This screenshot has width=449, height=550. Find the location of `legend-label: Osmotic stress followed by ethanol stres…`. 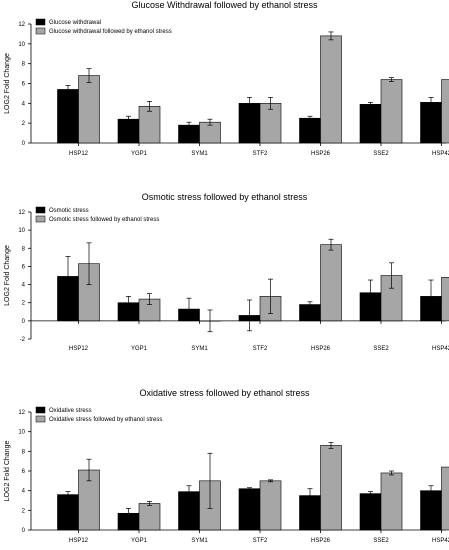

legend-label: Osmotic stress followed by ethanol stres… is located at coordinates (104, 220).